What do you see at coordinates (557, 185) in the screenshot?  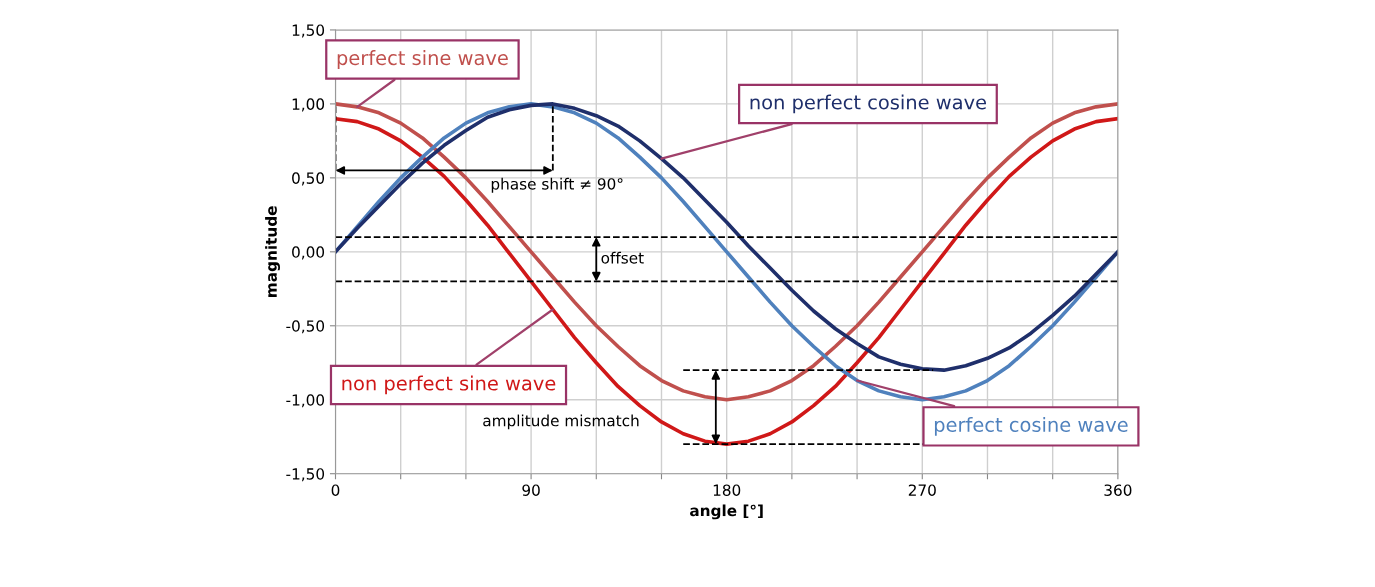 I see `annotation: phase shift ≠ 90°` at bounding box center [557, 185].